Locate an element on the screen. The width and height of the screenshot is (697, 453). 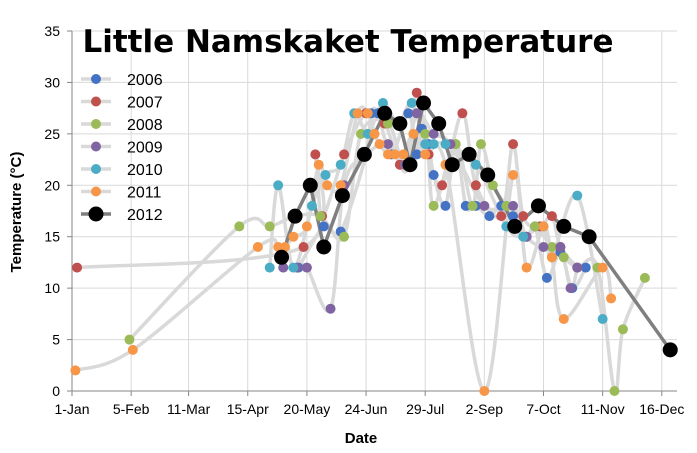
y-tick-label: 30 is located at coordinates (52, 82).